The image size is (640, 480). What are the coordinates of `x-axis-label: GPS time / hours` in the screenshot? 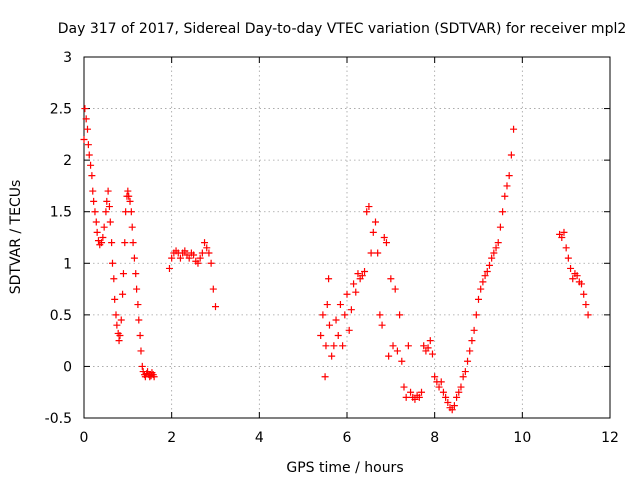 It's located at (344, 468).